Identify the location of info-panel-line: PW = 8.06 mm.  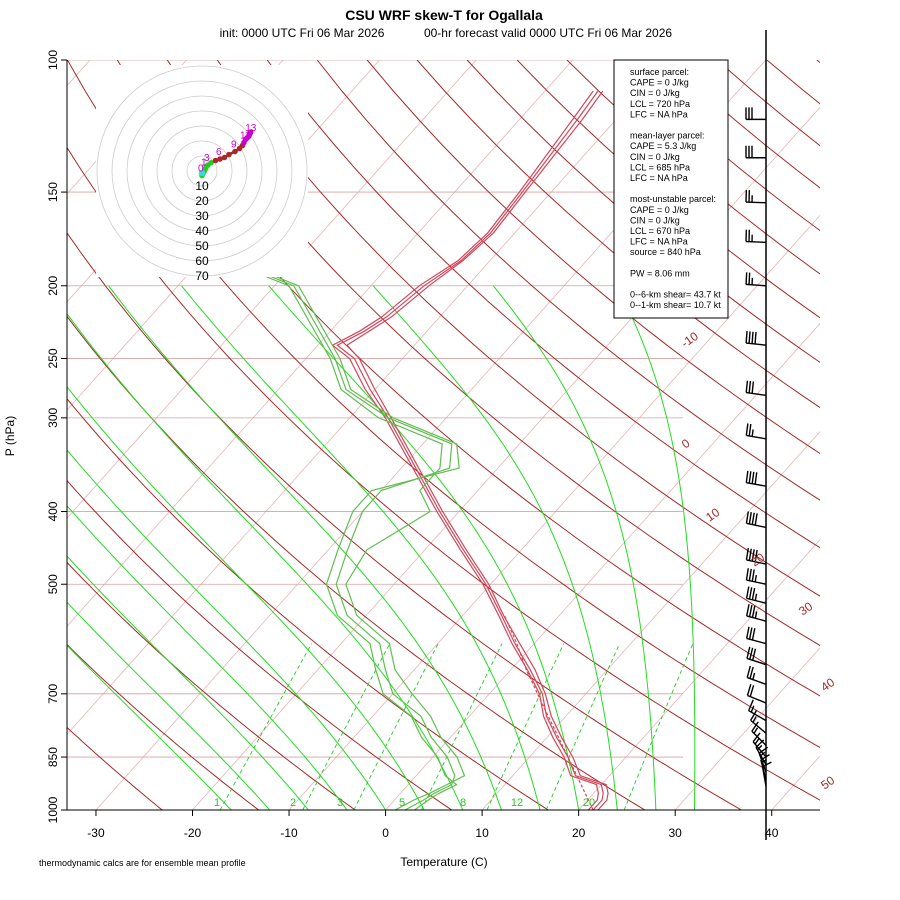
(660, 273).